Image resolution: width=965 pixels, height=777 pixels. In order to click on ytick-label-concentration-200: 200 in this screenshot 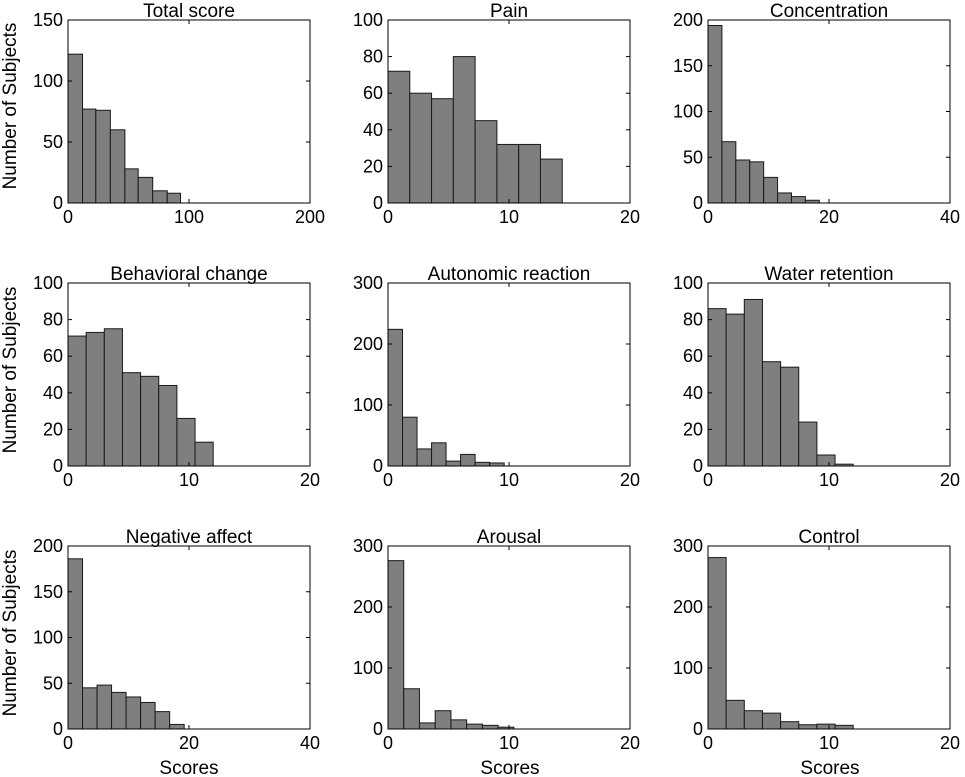, I will do `click(688, 20)`.